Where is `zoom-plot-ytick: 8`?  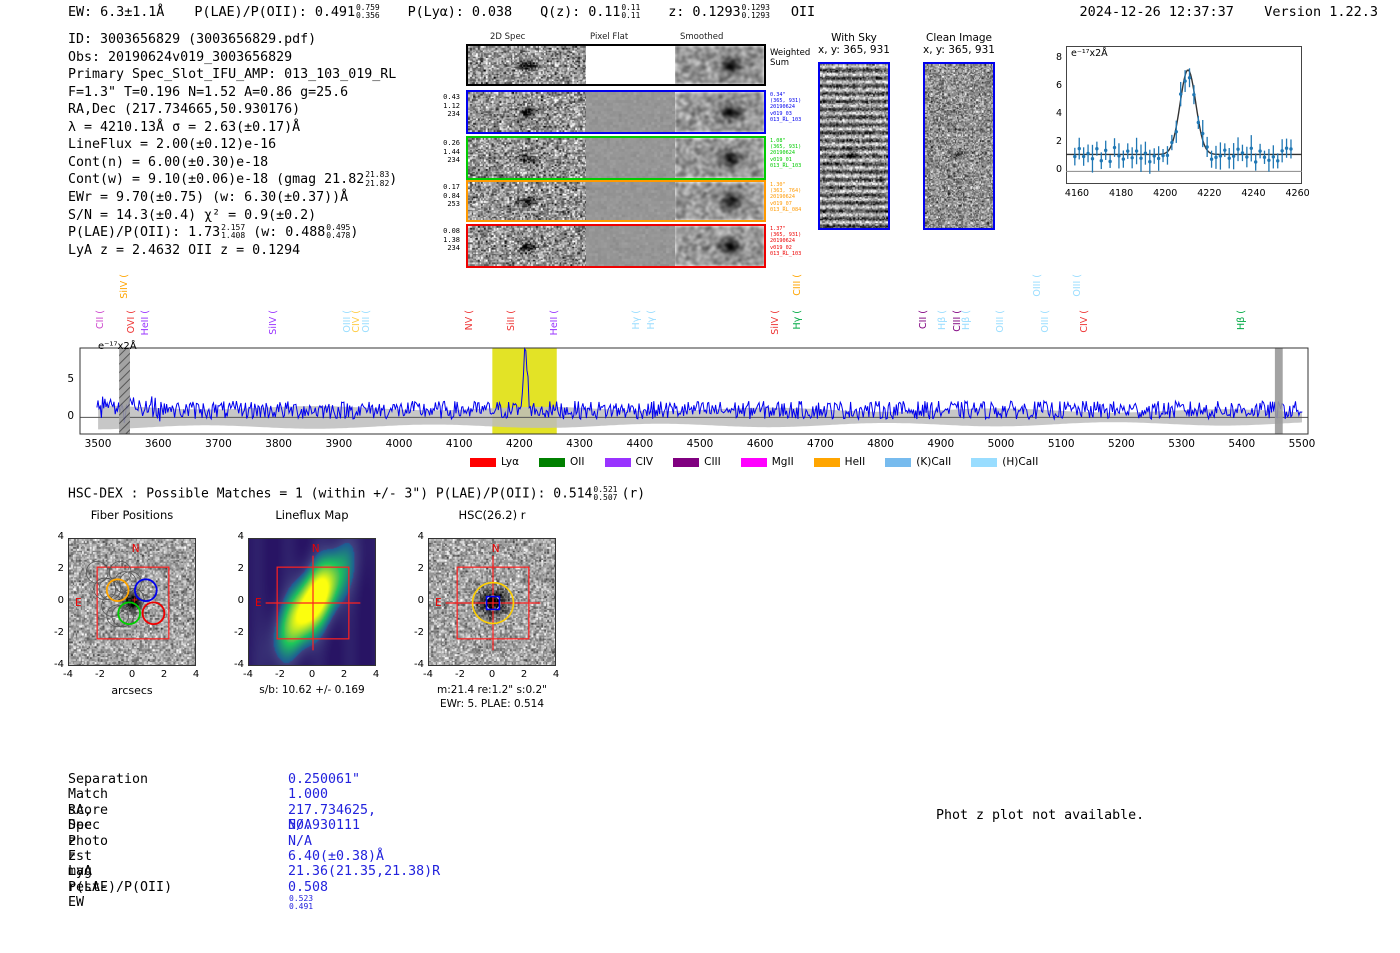
zoom-plot-ytick: 8 is located at coordinates (1058, 57).